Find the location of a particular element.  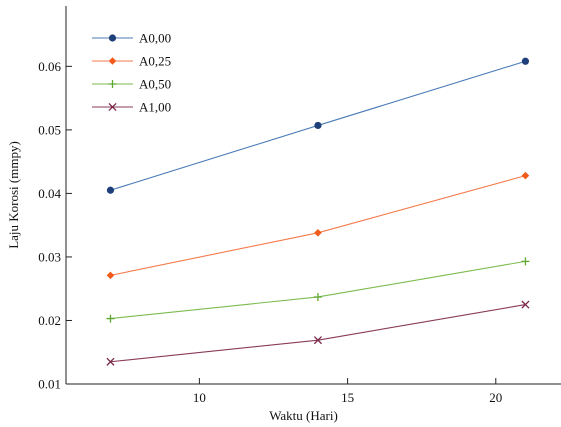

x-tick-label: 20 is located at coordinates (495, 397).